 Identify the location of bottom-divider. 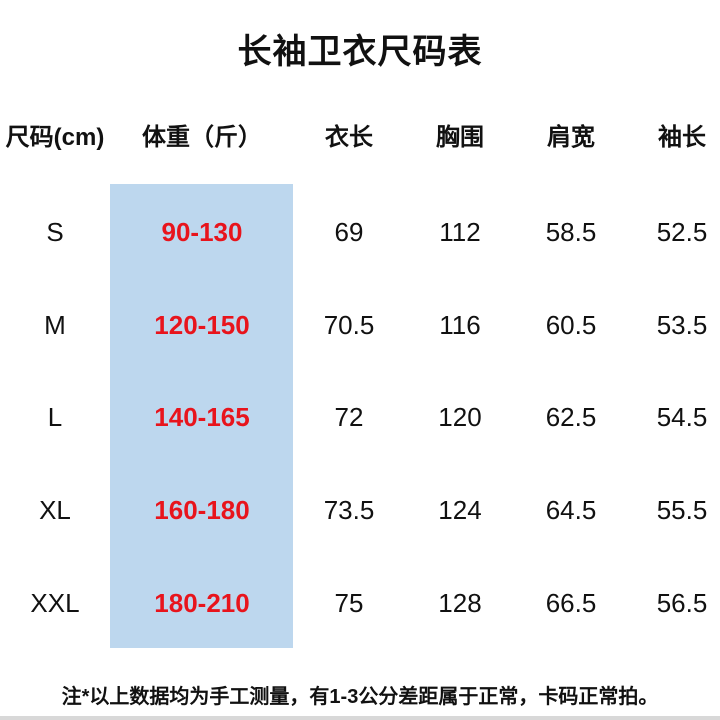
(360, 718).